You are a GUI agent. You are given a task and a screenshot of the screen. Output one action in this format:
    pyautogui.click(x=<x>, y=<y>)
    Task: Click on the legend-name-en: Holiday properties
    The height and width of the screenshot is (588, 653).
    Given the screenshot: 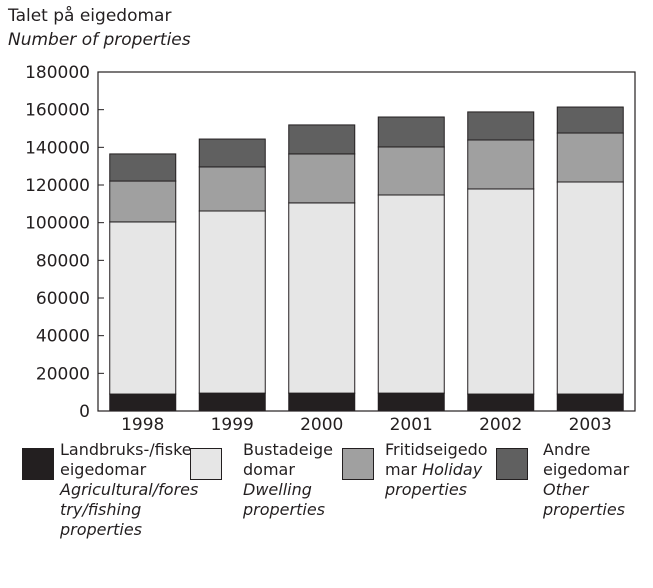 What is the action you would take?
    pyautogui.click(x=434, y=479)
    